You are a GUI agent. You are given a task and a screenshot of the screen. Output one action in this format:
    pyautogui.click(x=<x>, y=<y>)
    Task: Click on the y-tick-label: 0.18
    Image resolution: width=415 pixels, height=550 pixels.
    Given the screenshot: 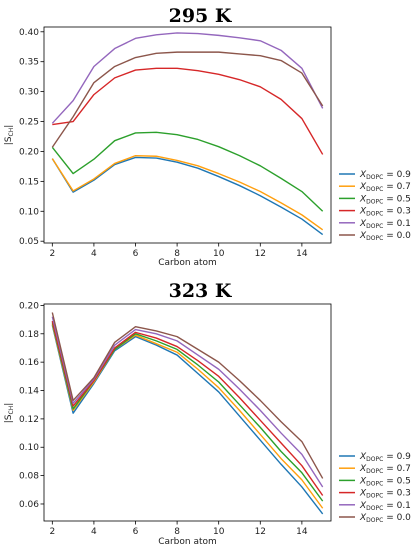 What is the action you would take?
    pyautogui.click(x=29, y=335)
    